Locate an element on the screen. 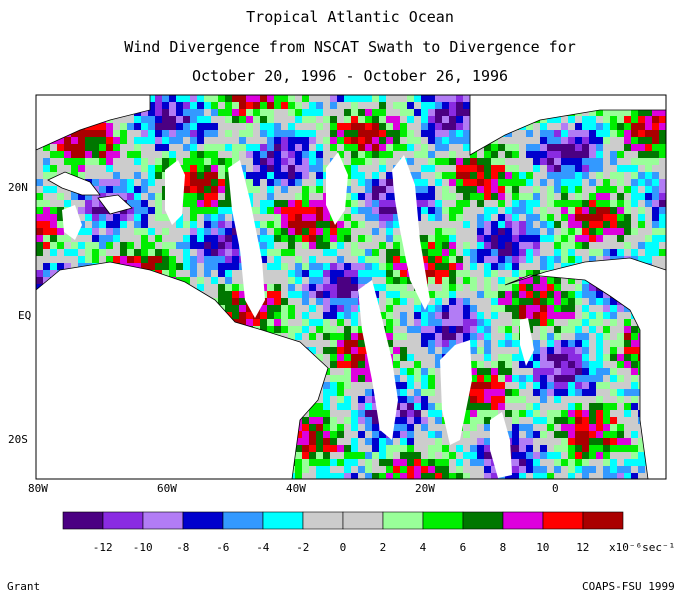 This screenshot has height=600, width=700. lon-label-60w: 60W is located at coordinates (167, 488).